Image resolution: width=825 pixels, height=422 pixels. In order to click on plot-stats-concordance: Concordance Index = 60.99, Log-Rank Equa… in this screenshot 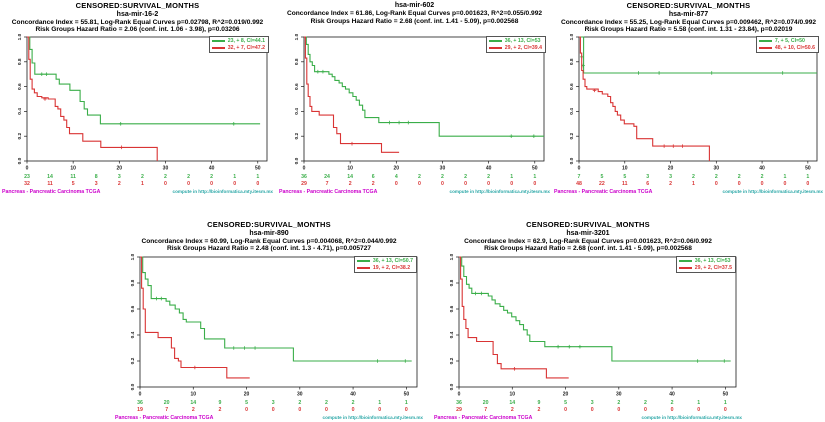, I will do `click(269, 241)`.